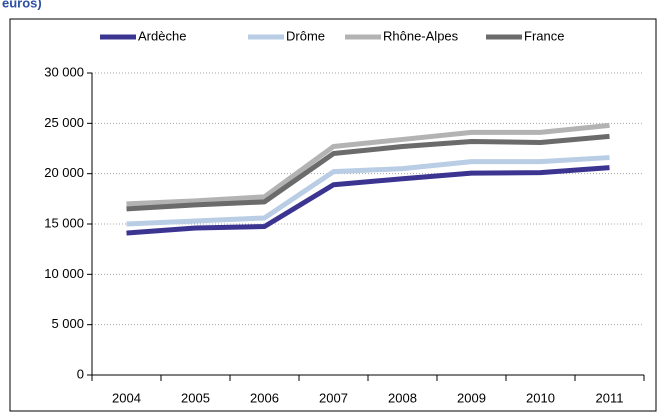 Image resolution: width=666 pixels, height=419 pixels. What do you see at coordinates (22, 5) in the screenshot?
I see `chart-subtitle: euros)` at bounding box center [22, 5].